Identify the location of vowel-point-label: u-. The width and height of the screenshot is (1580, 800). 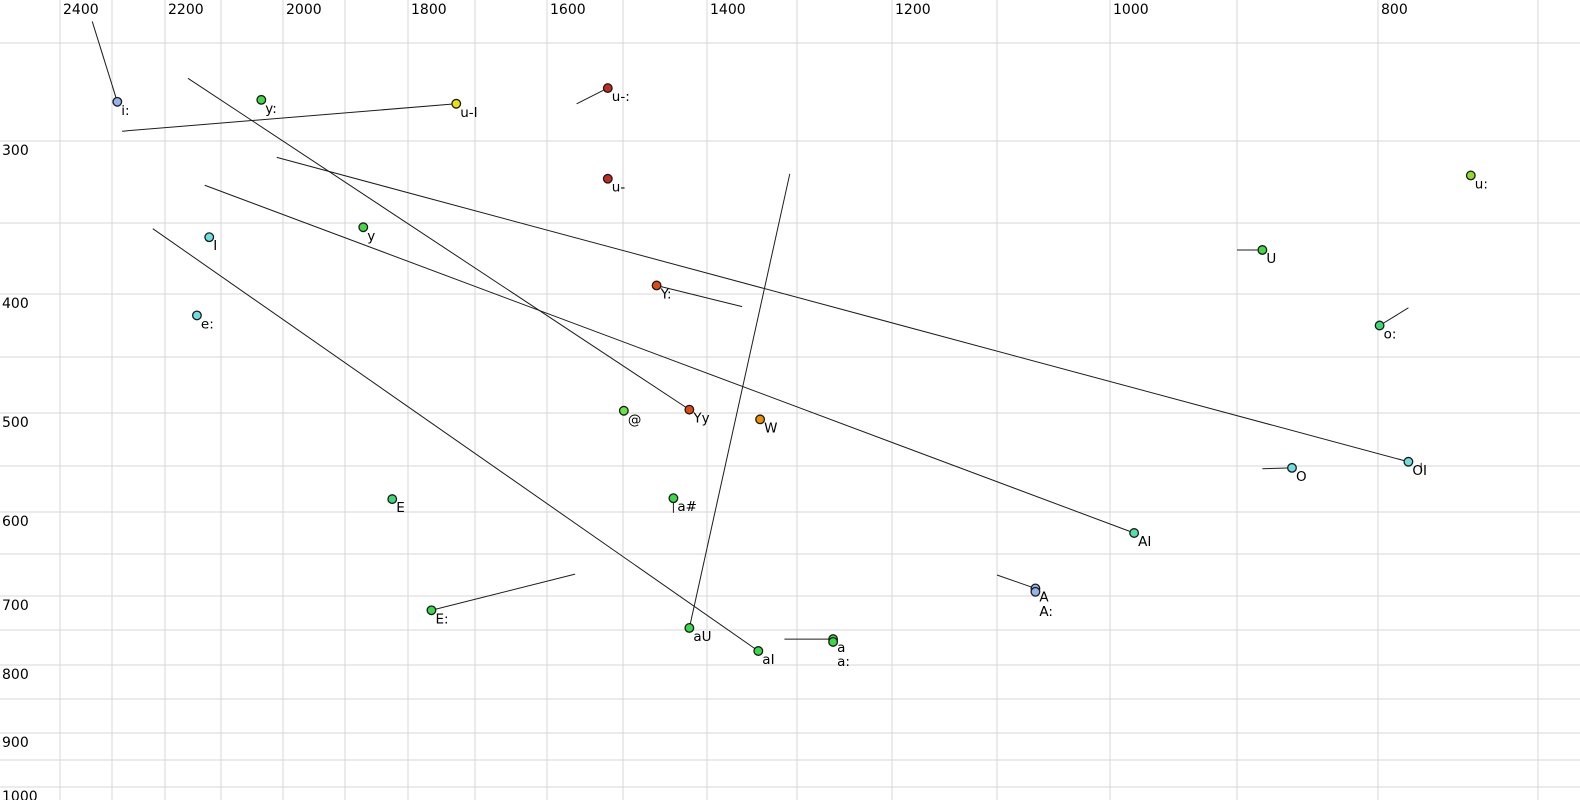
(619, 188).